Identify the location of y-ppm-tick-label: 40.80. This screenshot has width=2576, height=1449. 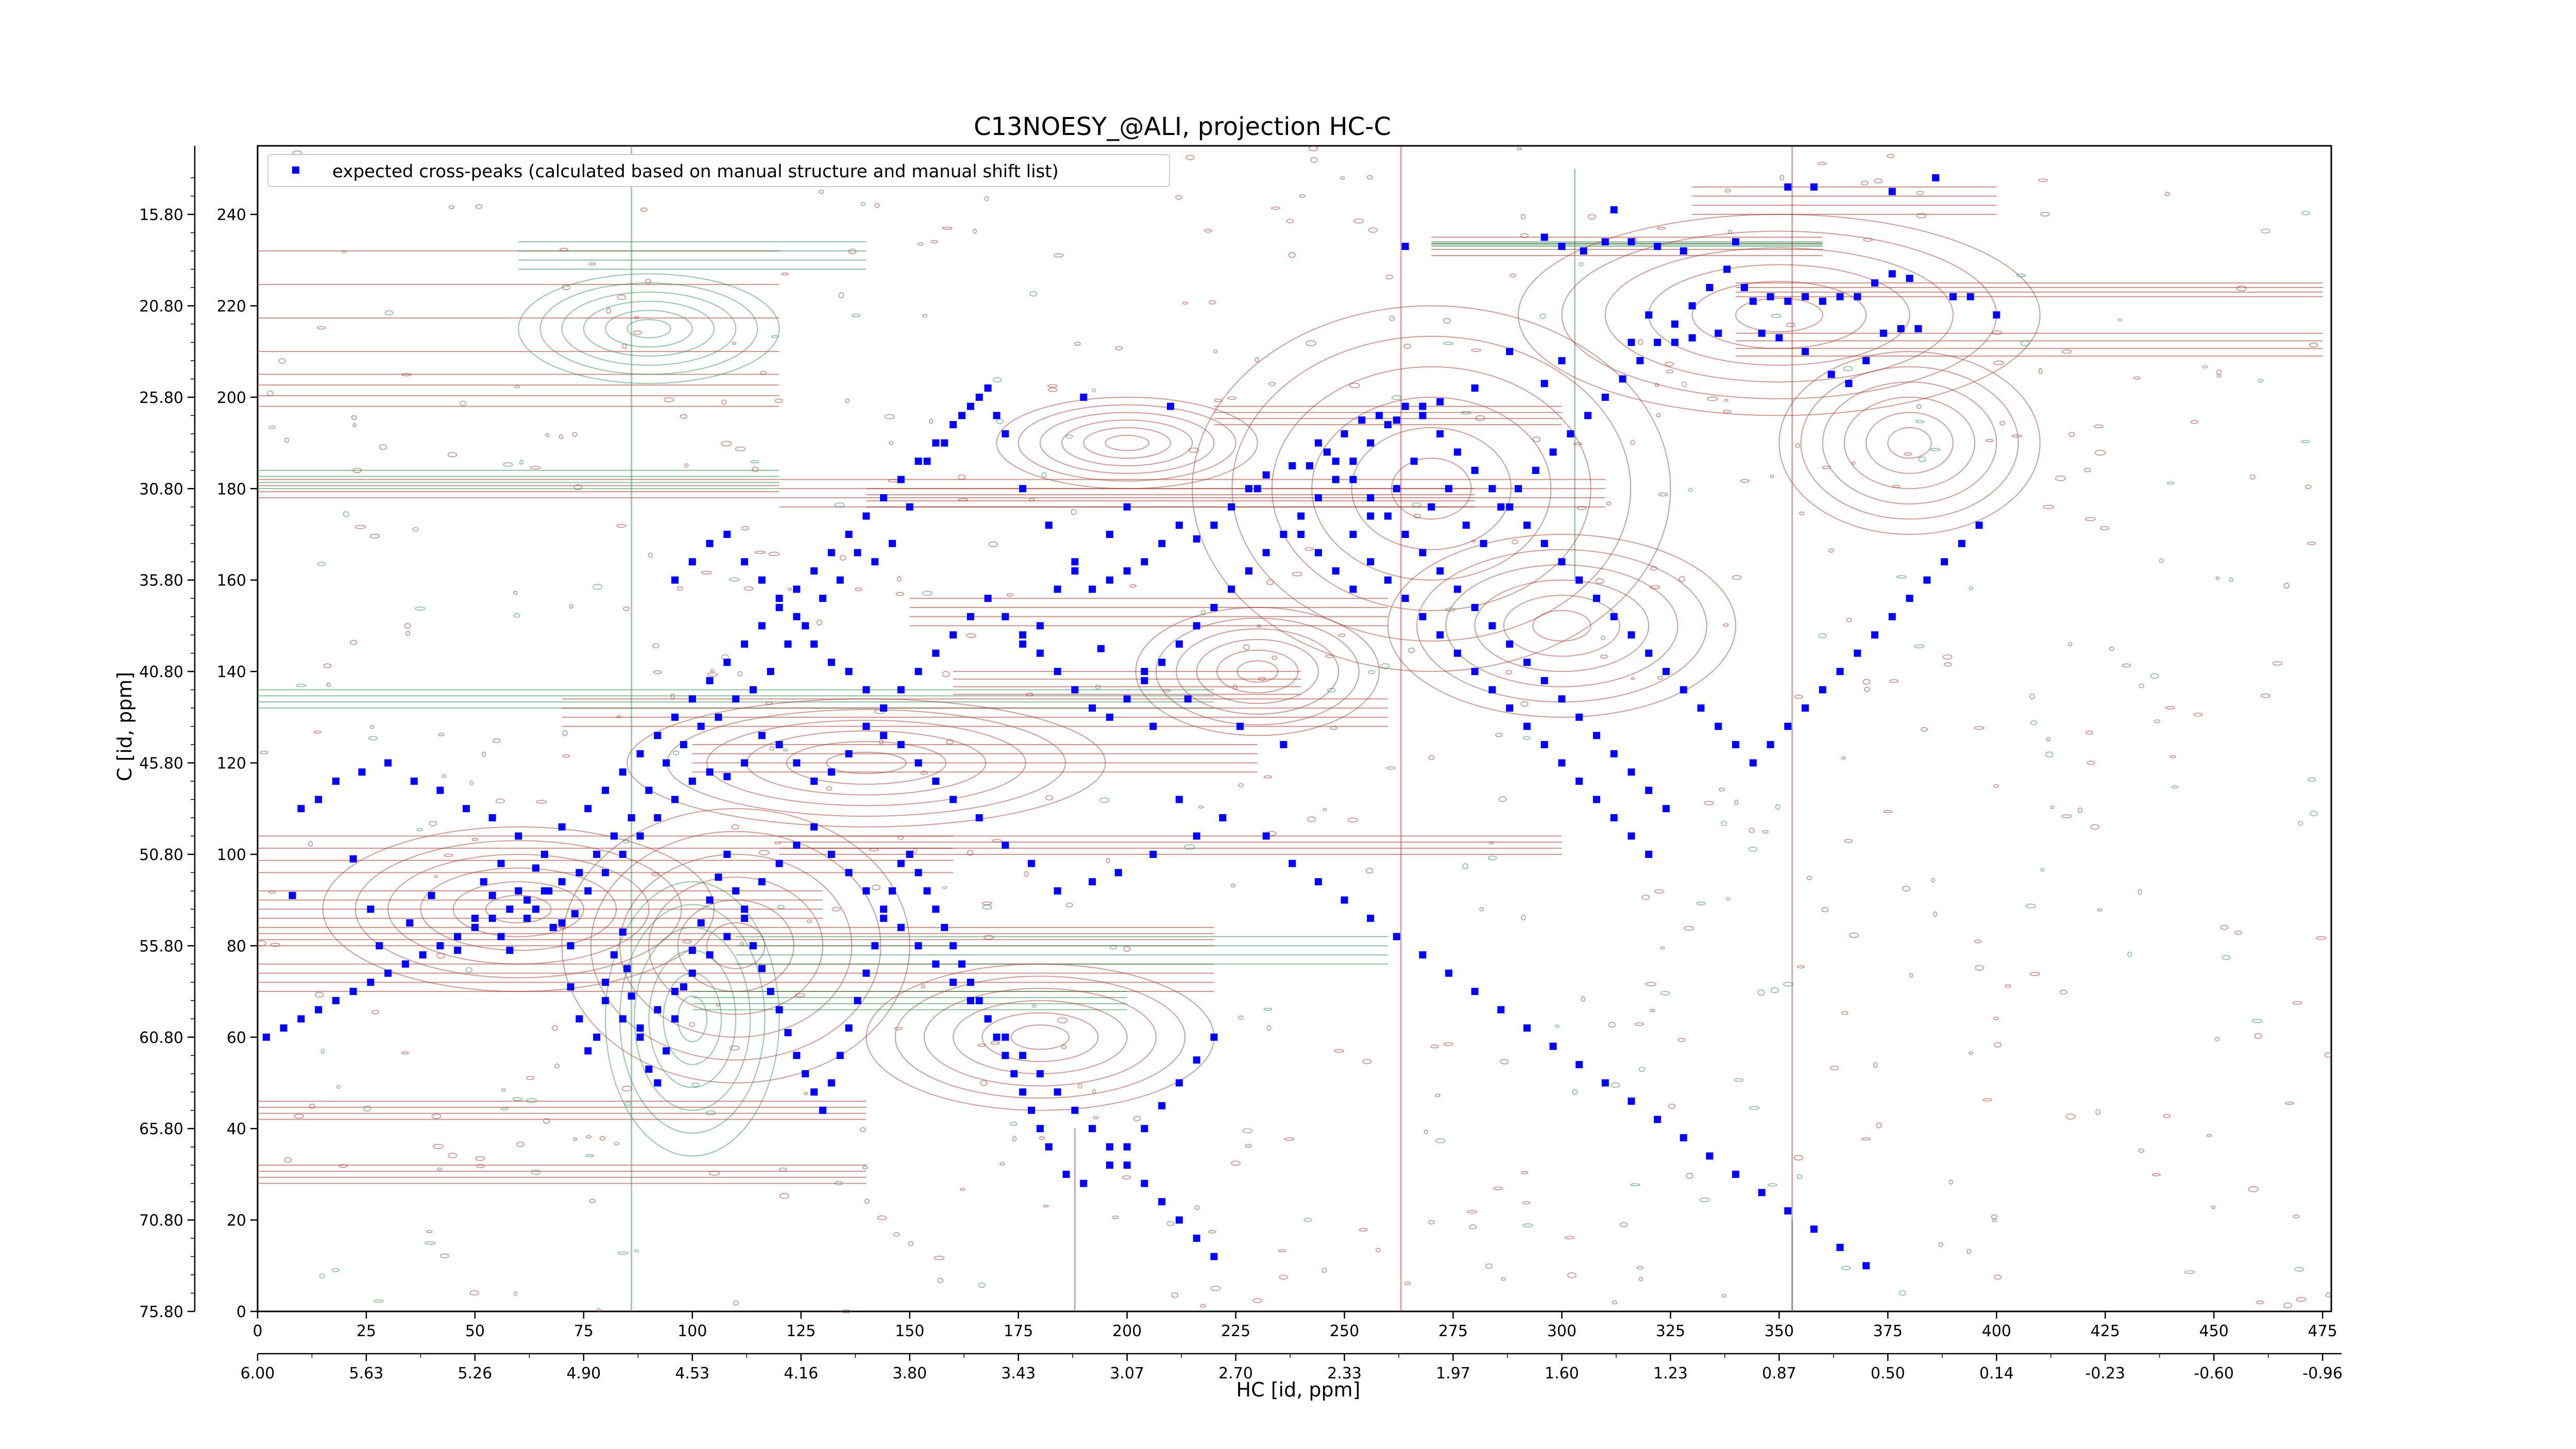
(161, 672).